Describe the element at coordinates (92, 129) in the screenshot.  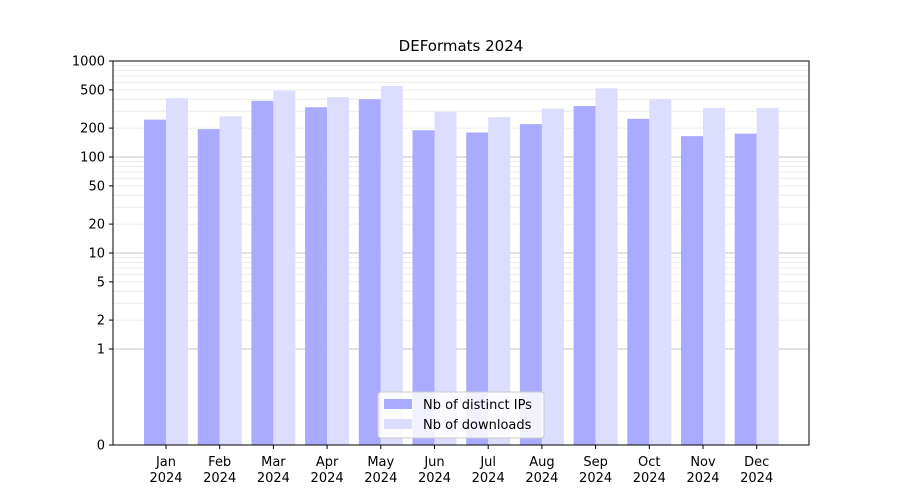
I see `y-tick-label: 200` at that location.